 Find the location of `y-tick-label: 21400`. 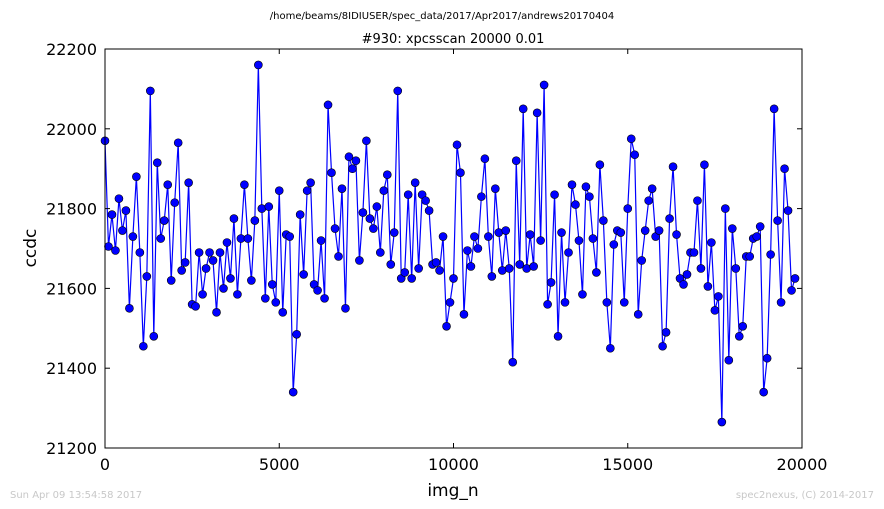

y-tick-label: 21400 is located at coordinates (71, 368).